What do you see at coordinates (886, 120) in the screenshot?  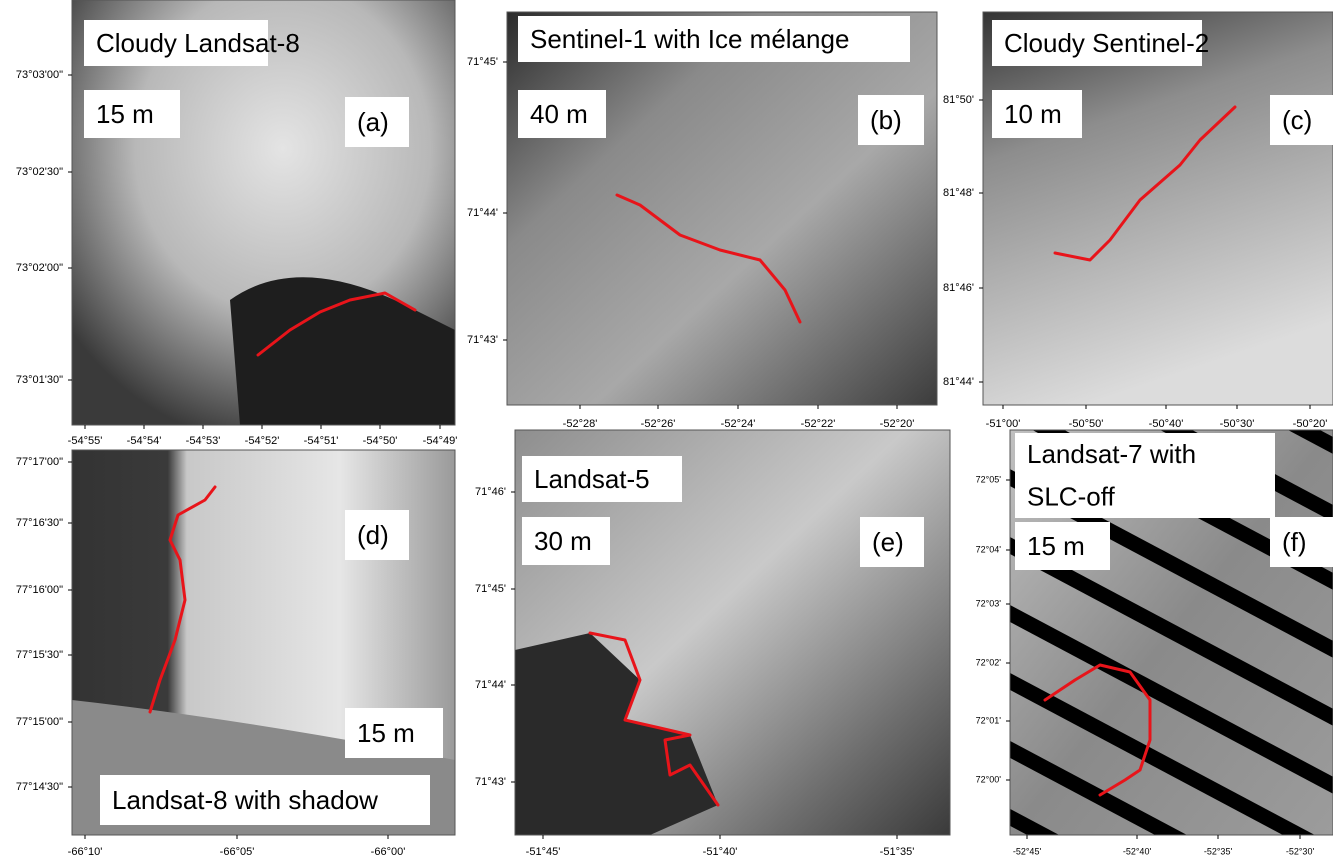 I see `panel-label: (b)` at bounding box center [886, 120].